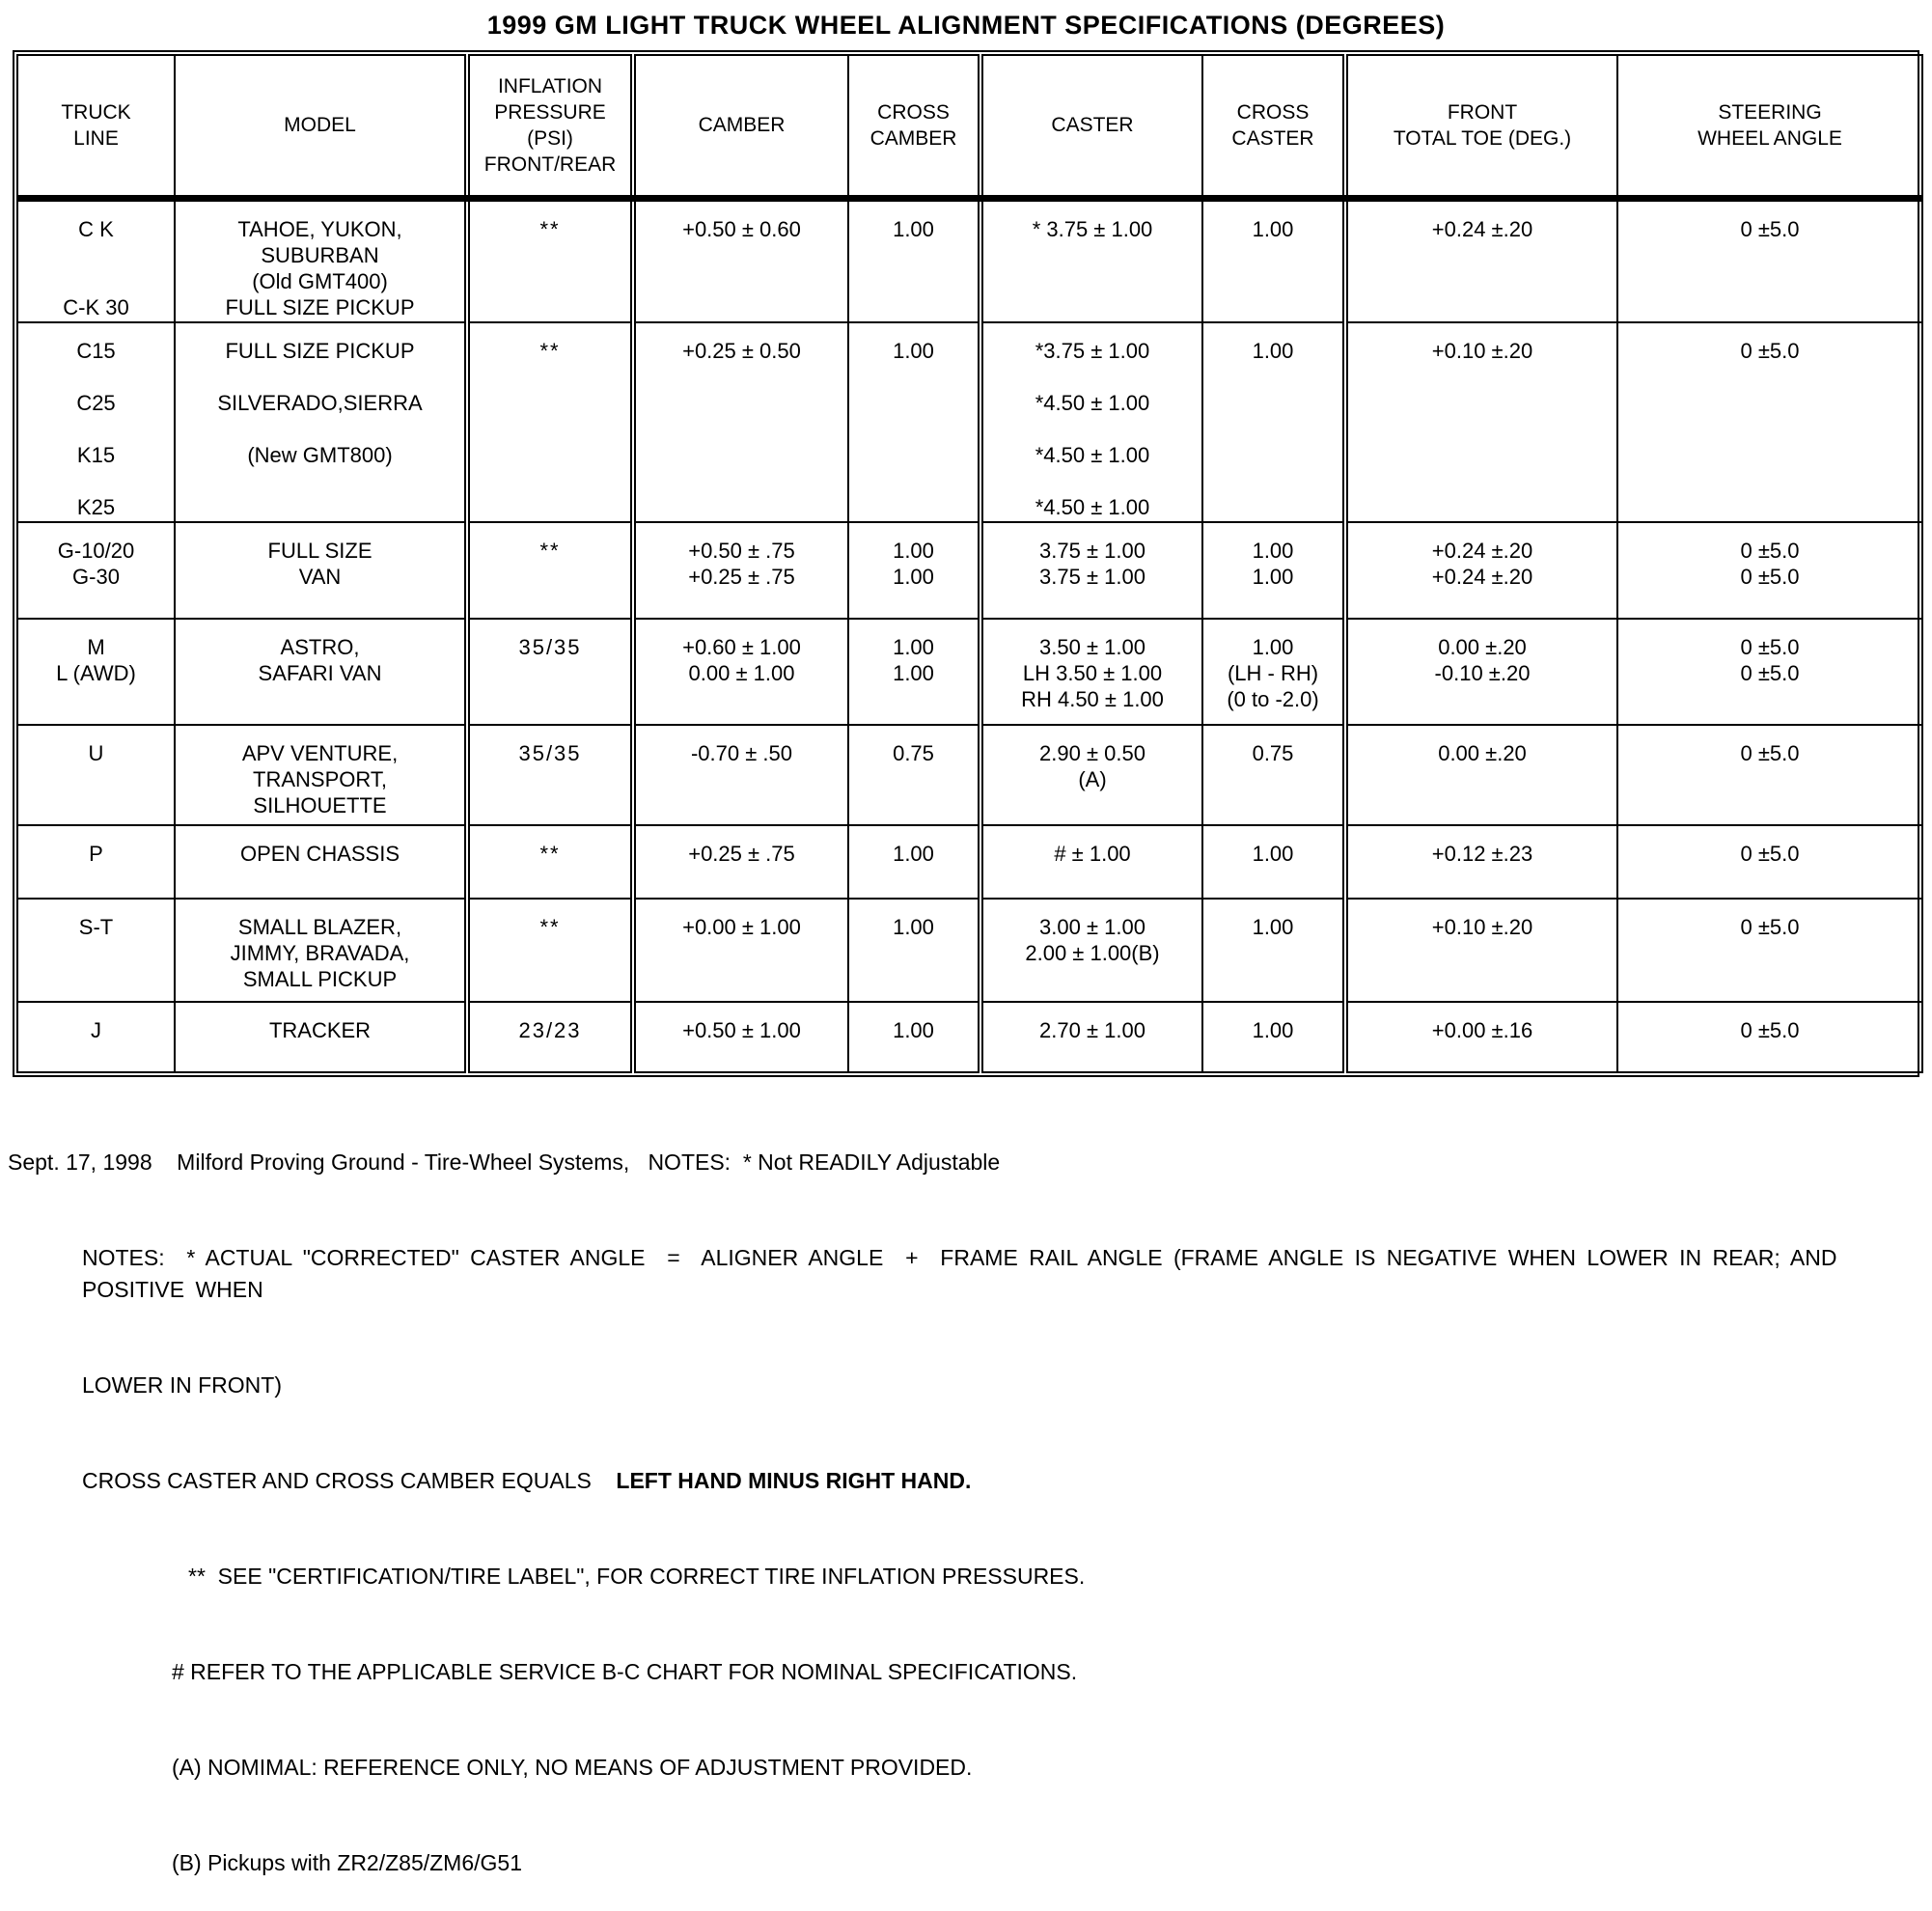 The height and width of the screenshot is (1911, 1932). I want to click on cell-cross-caster: 1.00 1.00, so click(1273, 570).